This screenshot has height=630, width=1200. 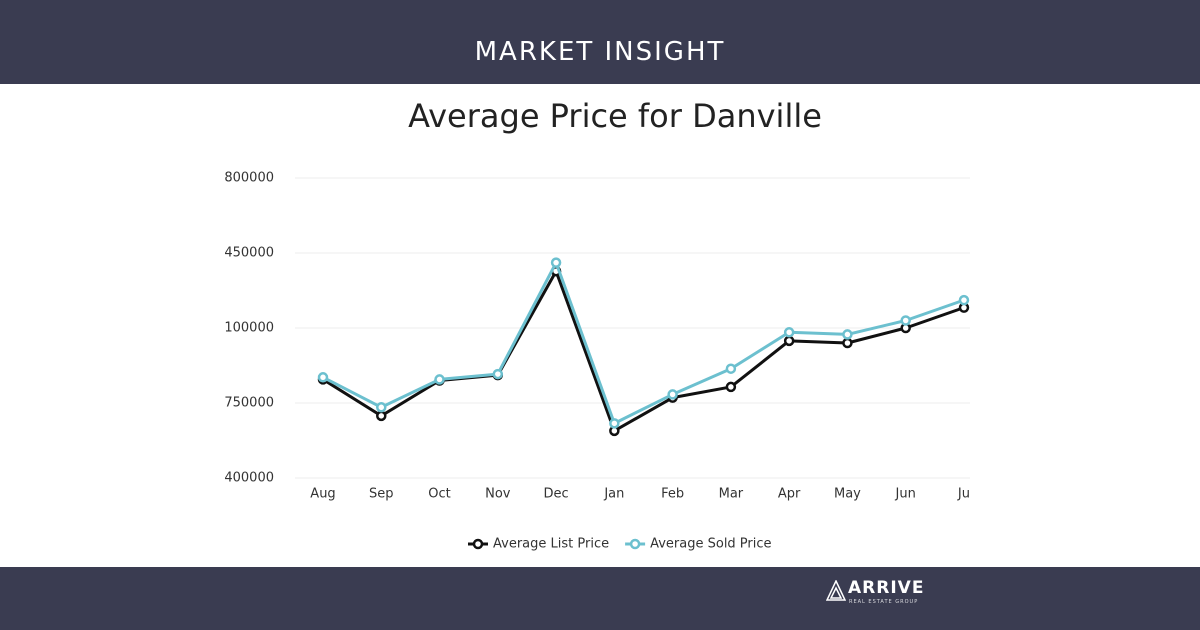 I want to click on x-tick-label: May, so click(x=847, y=494).